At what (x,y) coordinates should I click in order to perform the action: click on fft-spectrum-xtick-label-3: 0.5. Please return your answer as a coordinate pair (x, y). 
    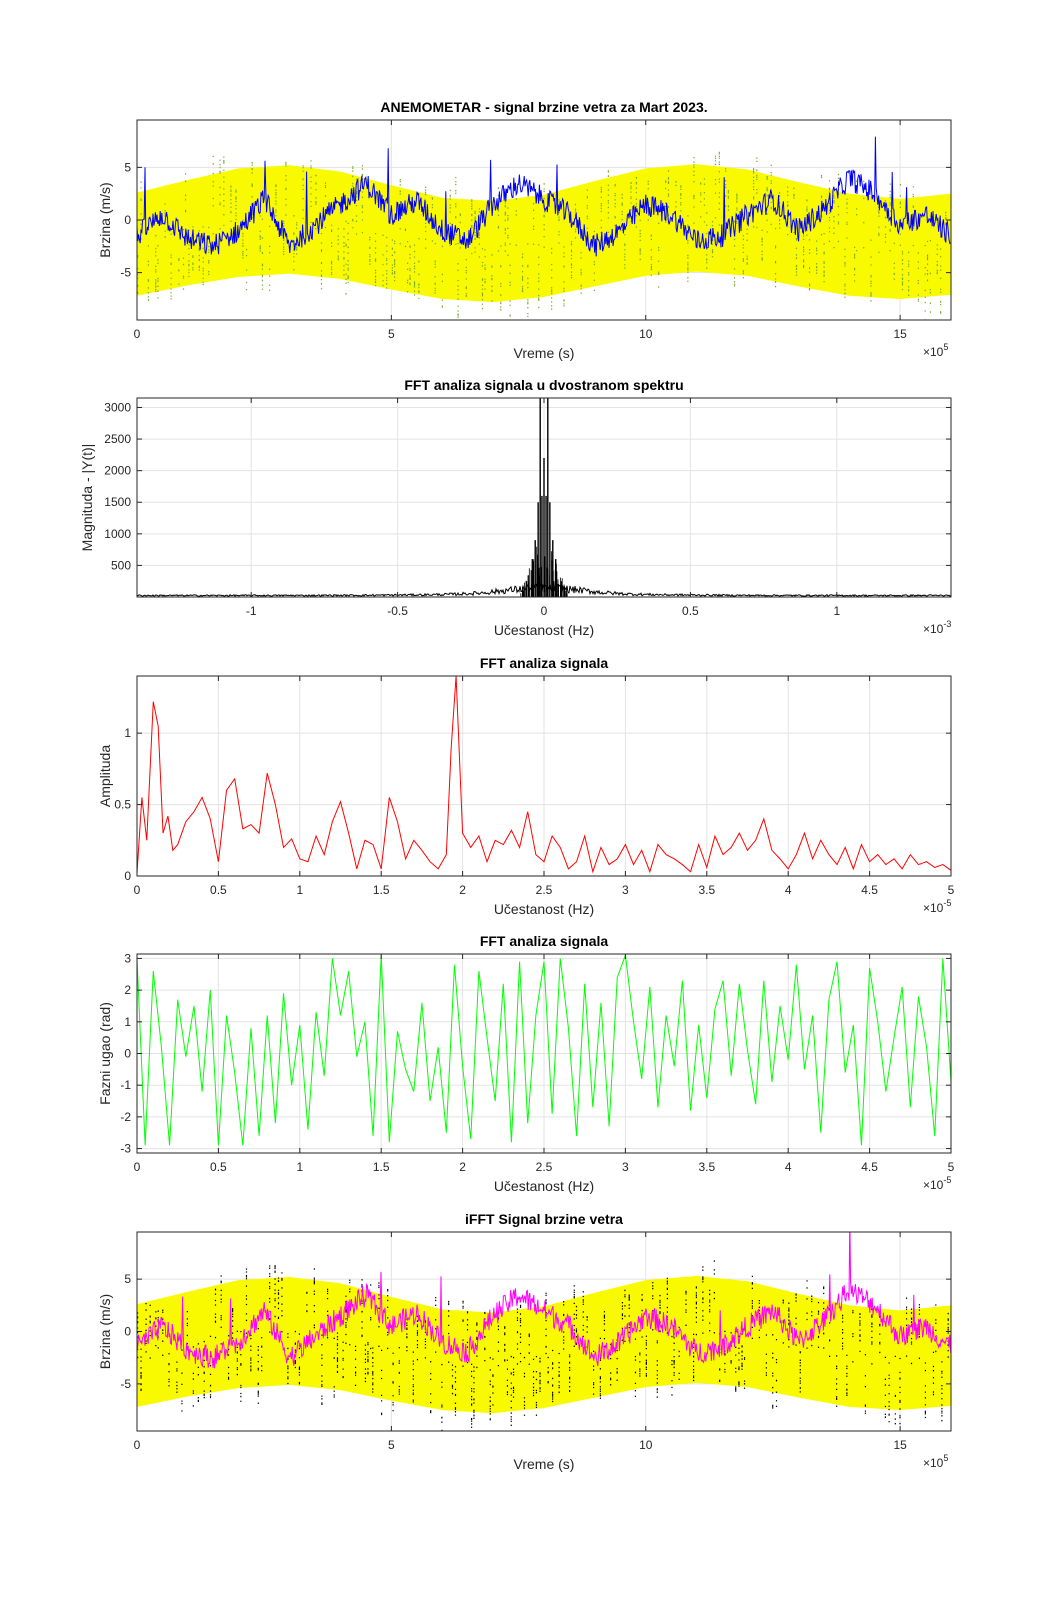
    Looking at the image, I should click on (690, 611).